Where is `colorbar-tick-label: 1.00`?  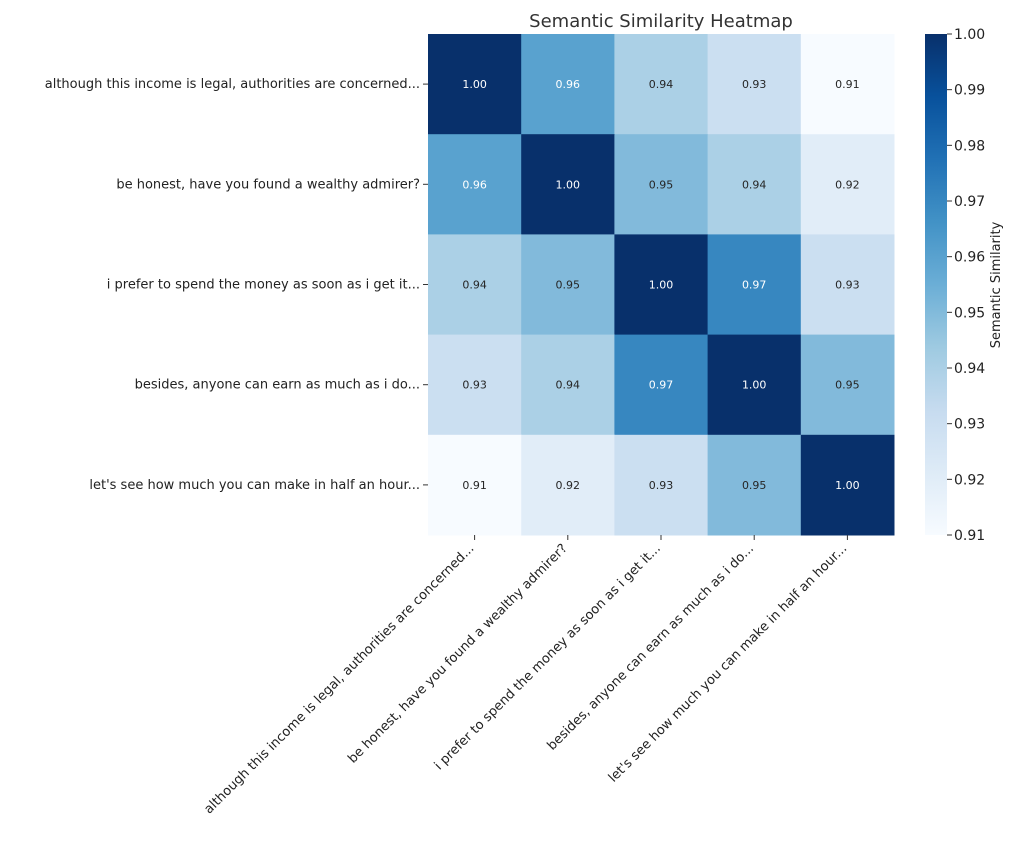 colorbar-tick-label: 1.00 is located at coordinates (969, 35).